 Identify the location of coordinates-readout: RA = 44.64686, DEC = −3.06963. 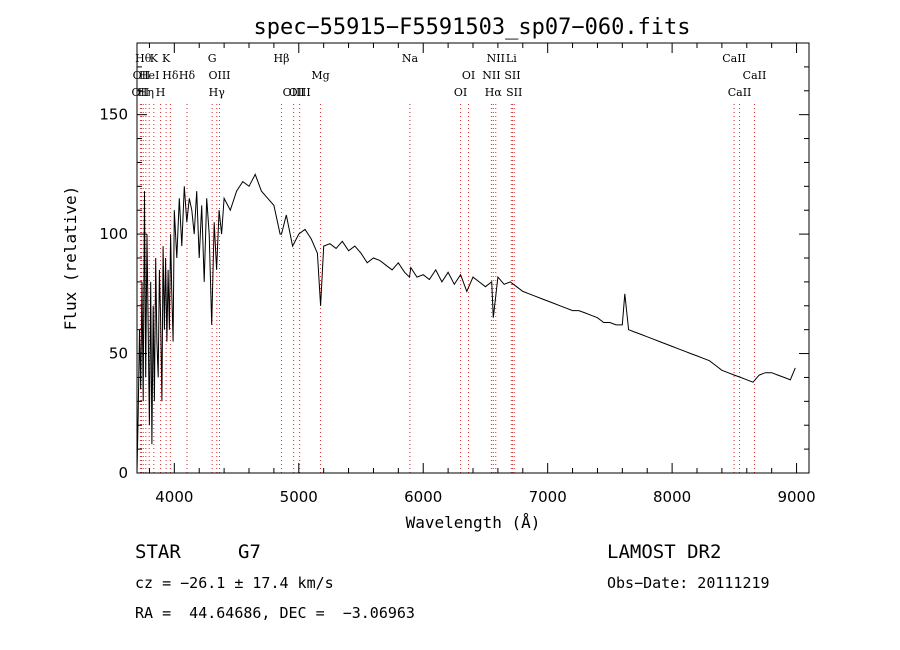
(275, 613).